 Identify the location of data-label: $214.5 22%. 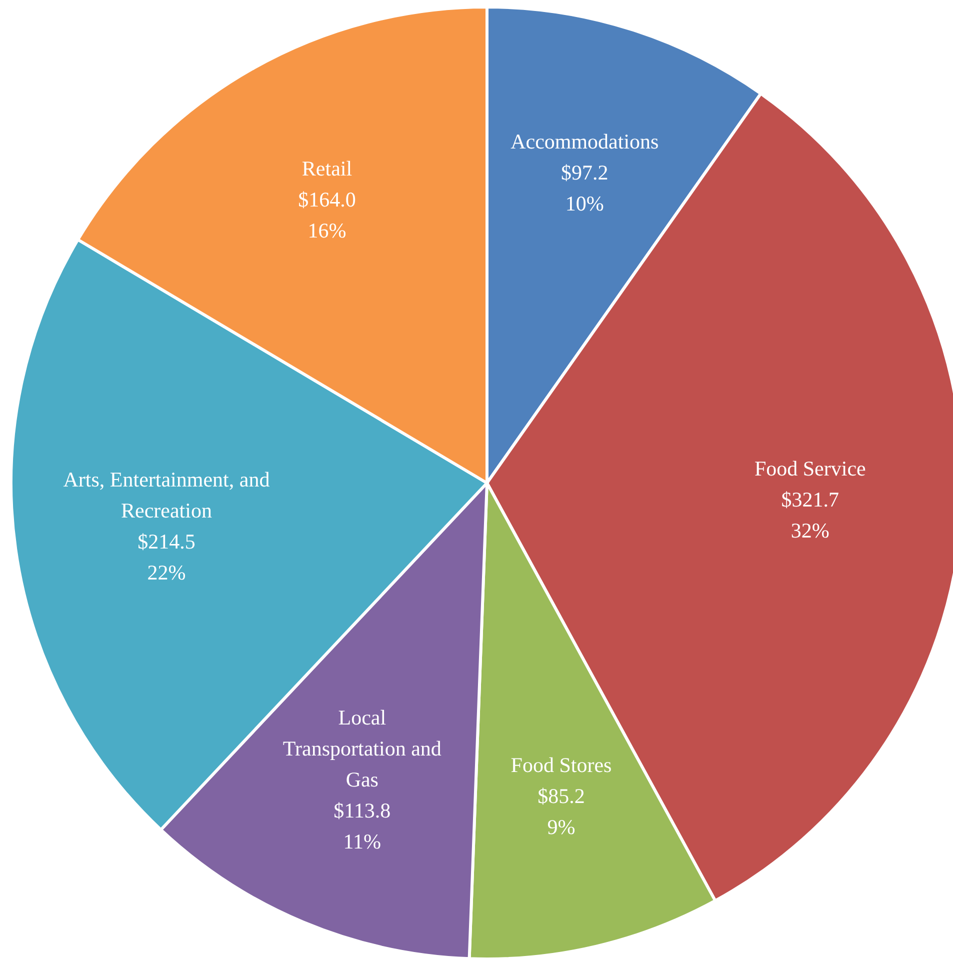
(167, 556).